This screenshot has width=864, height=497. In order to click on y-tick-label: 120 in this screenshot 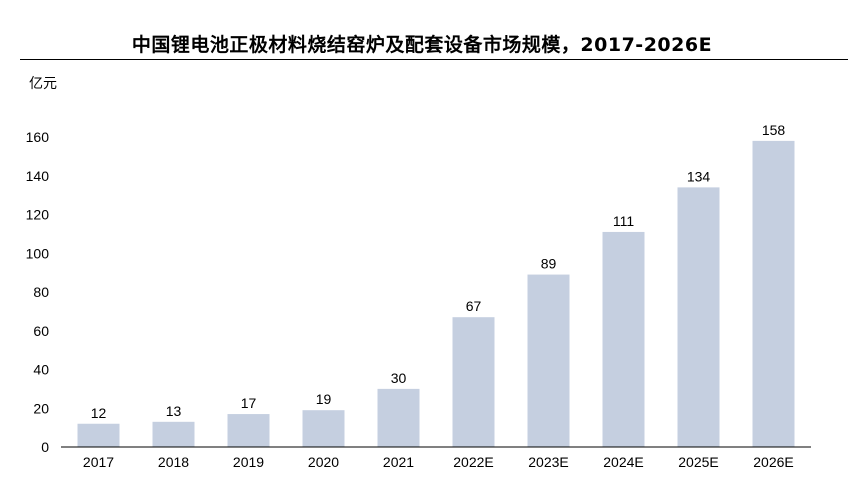, I will do `click(38, 215)`.